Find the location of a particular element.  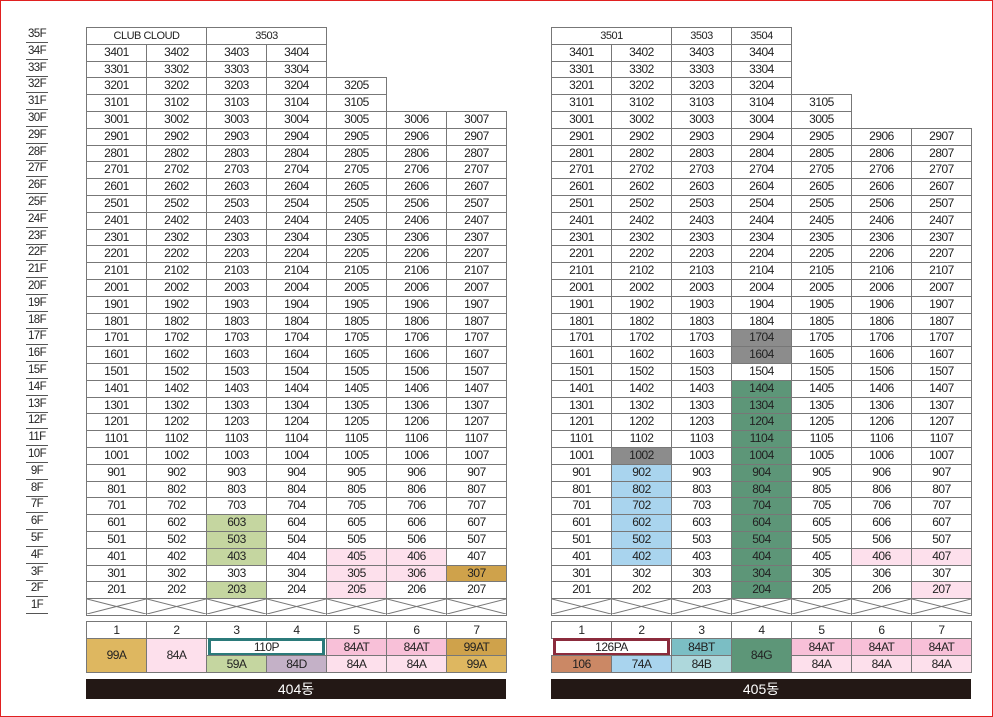

unit-cell: 3003 is located at coordinates (701, 120).